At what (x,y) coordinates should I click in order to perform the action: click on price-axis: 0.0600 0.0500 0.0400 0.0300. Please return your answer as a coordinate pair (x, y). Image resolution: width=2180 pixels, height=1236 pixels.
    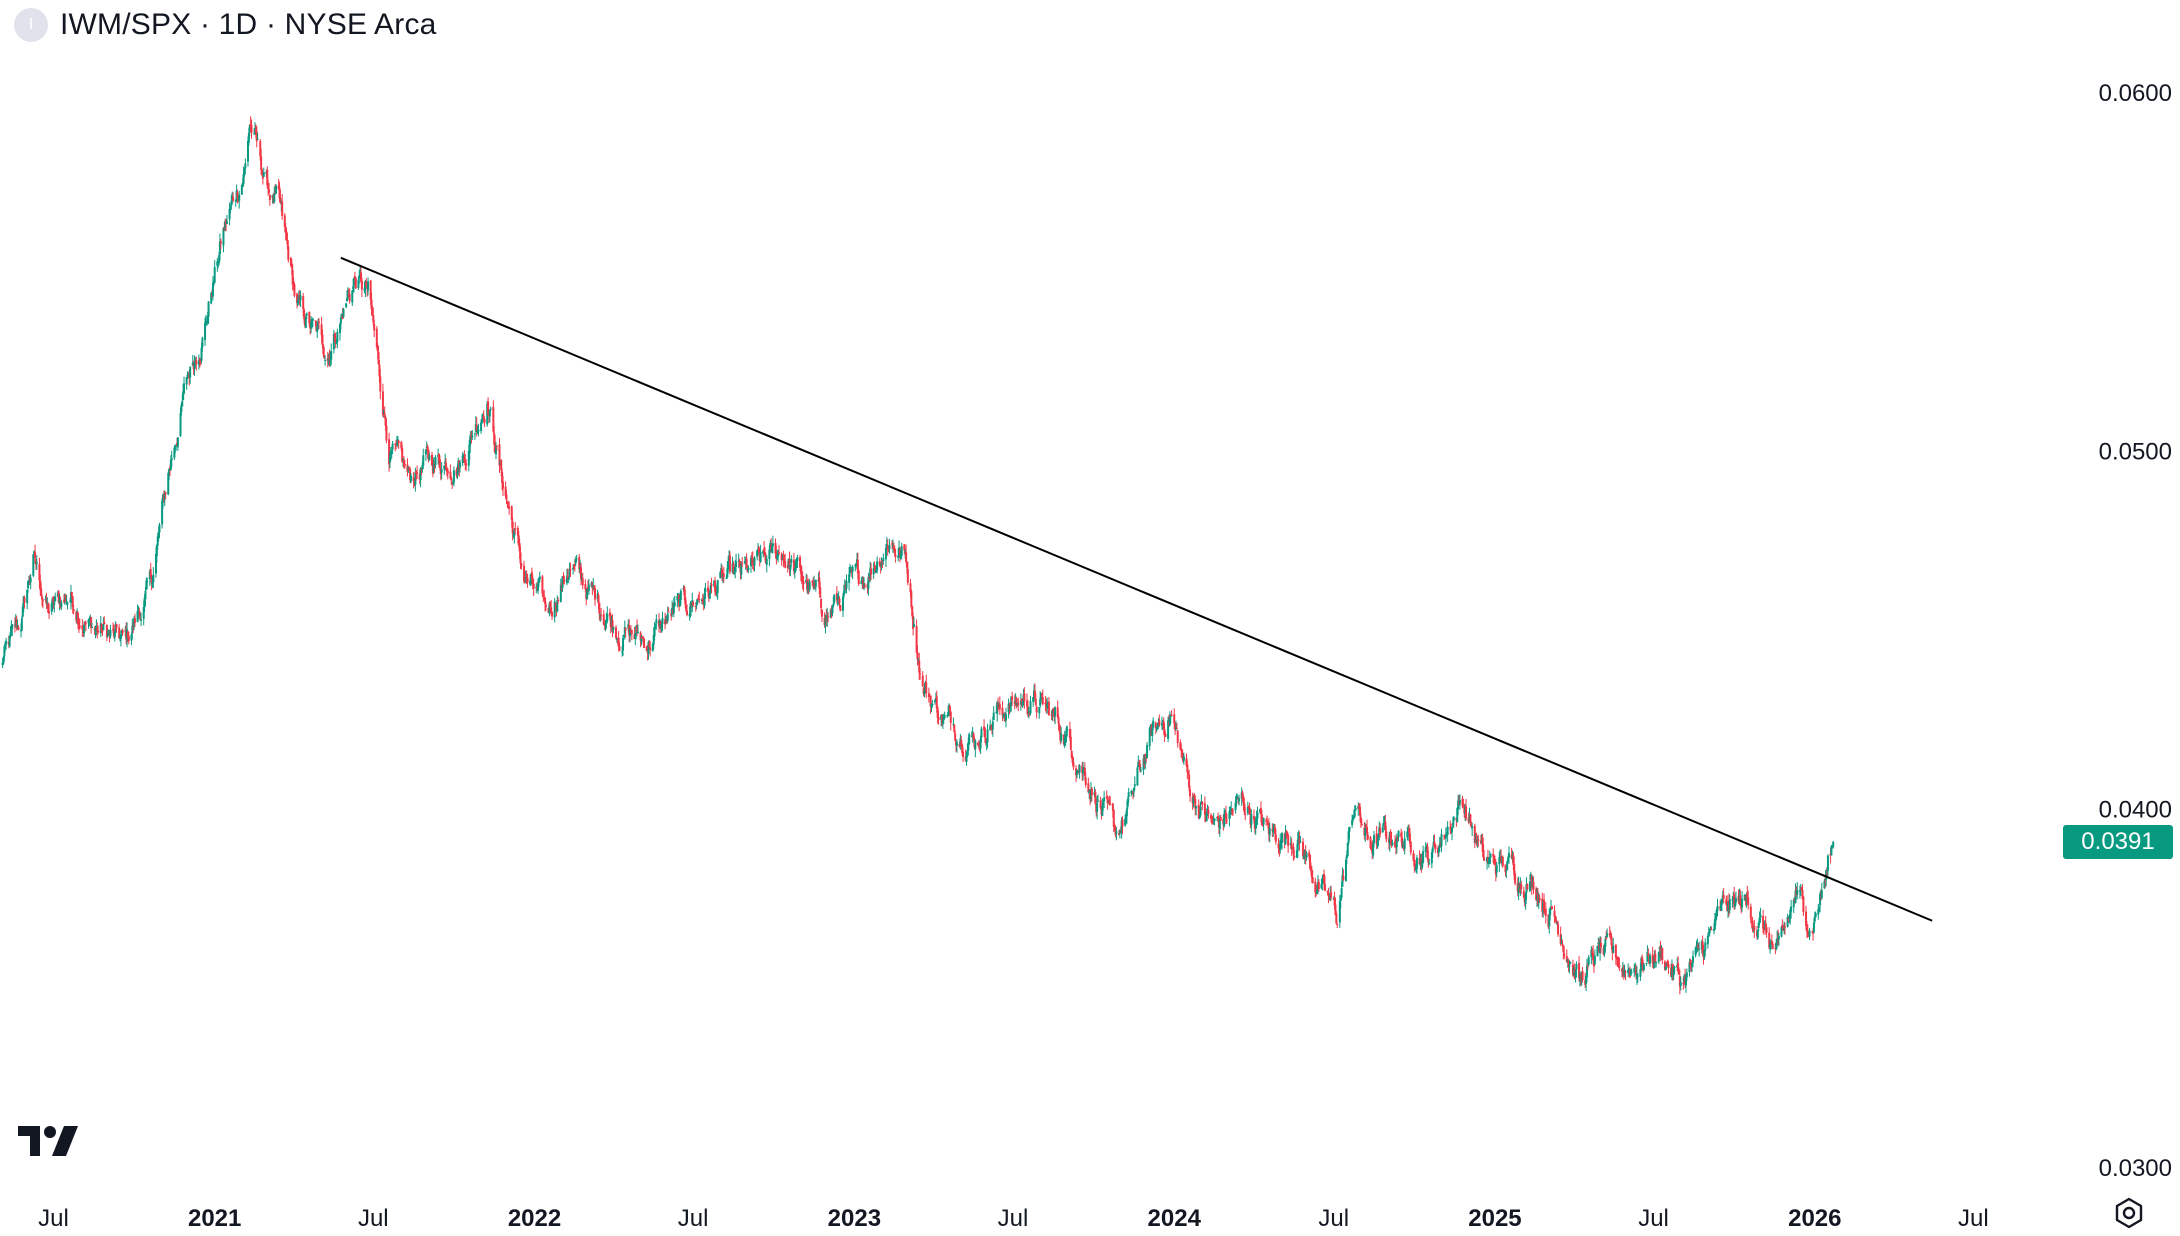
    Looking at the image, I should click on (2135, 631).